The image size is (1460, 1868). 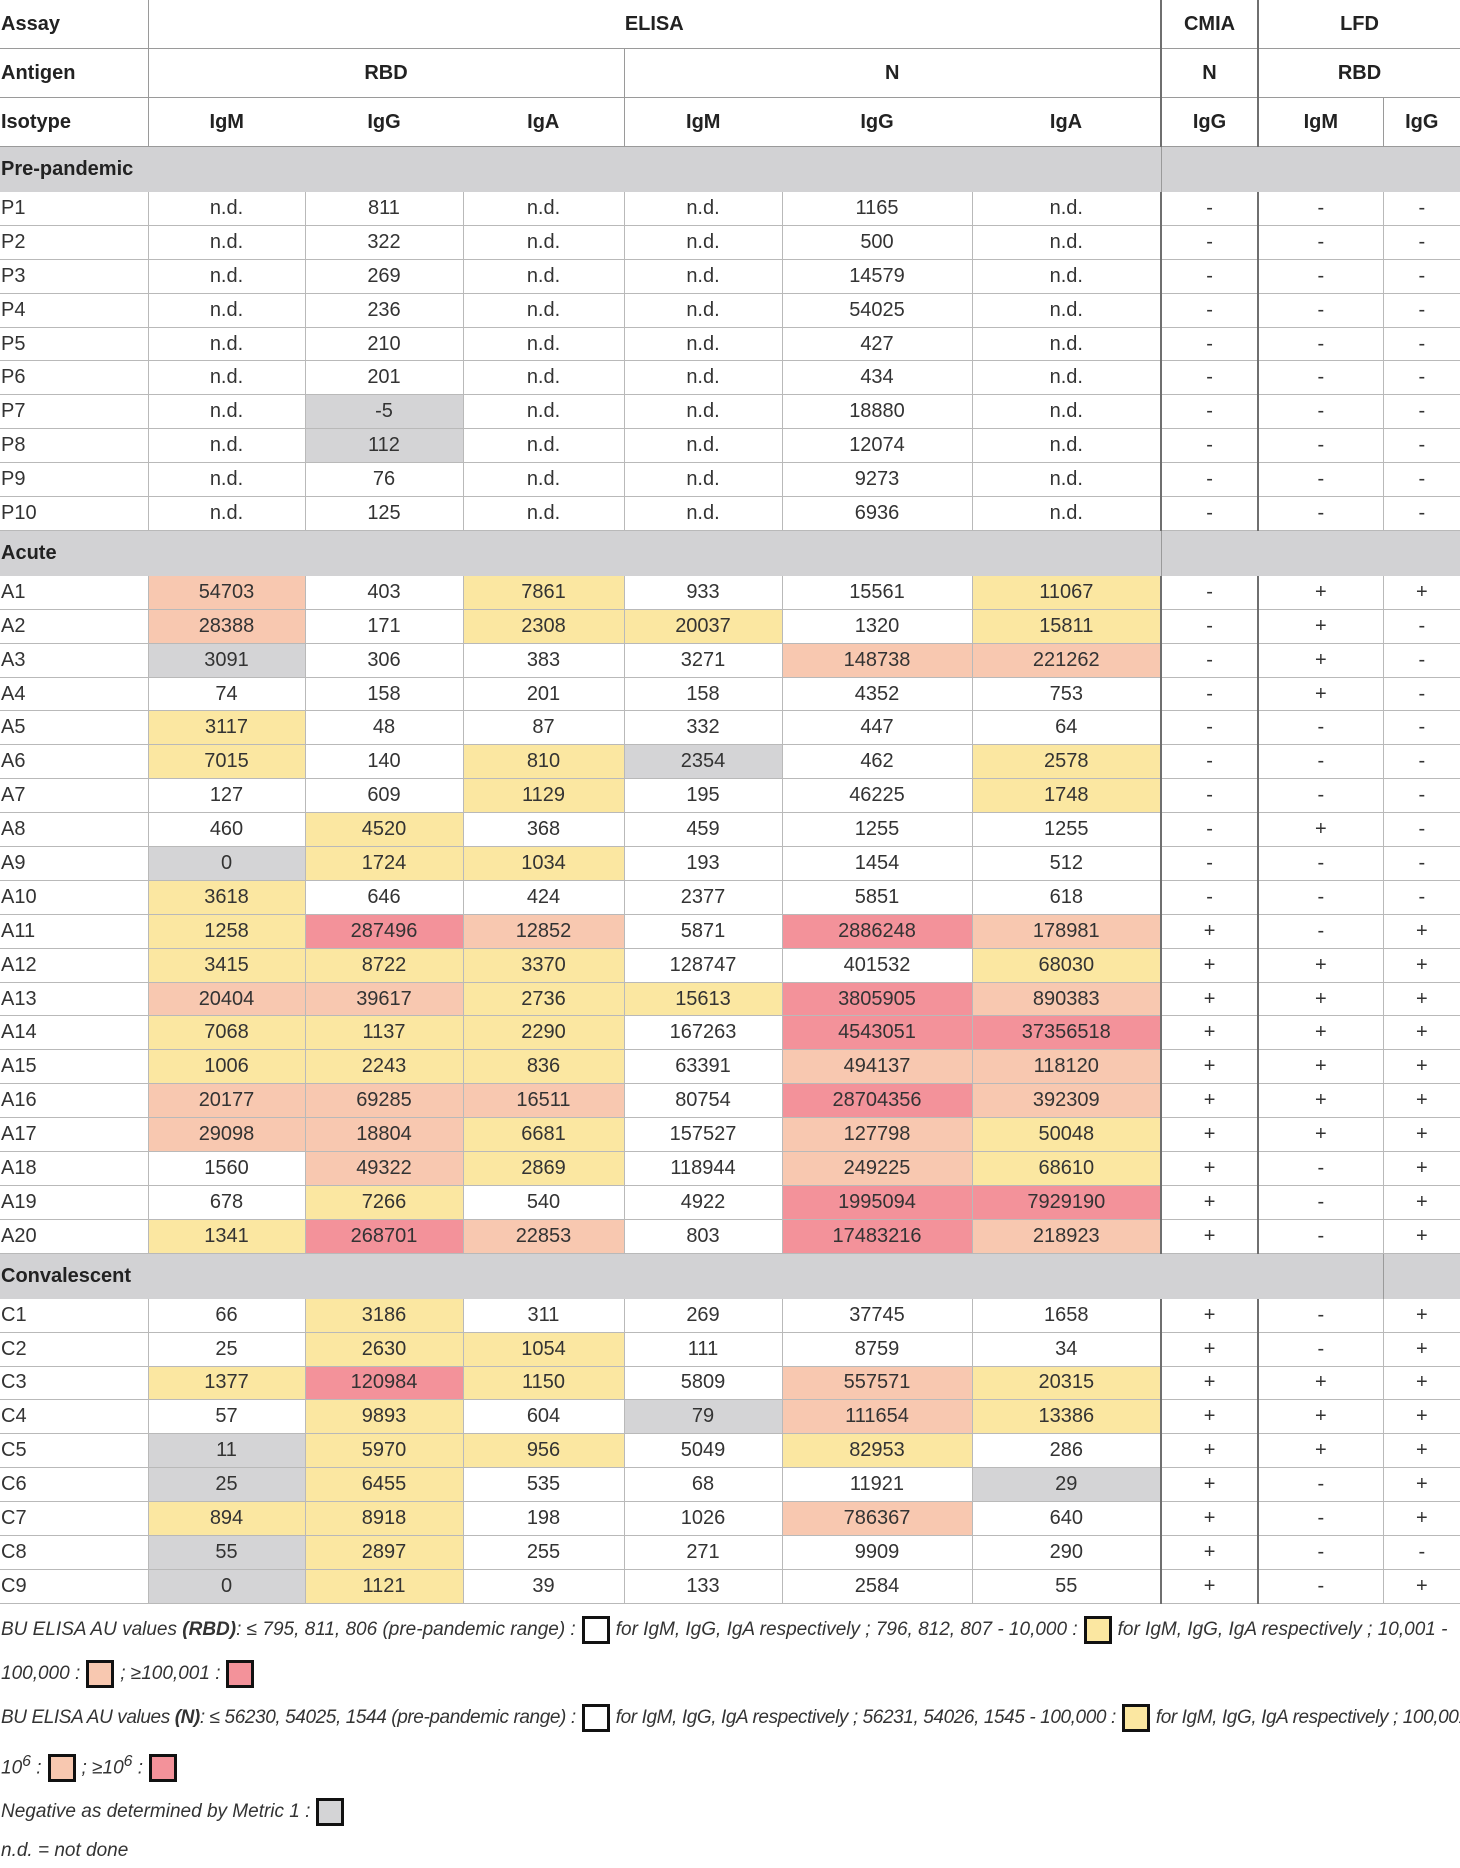 I want to click on legend-swatch-yellow, so click(x=1135, y=1717).